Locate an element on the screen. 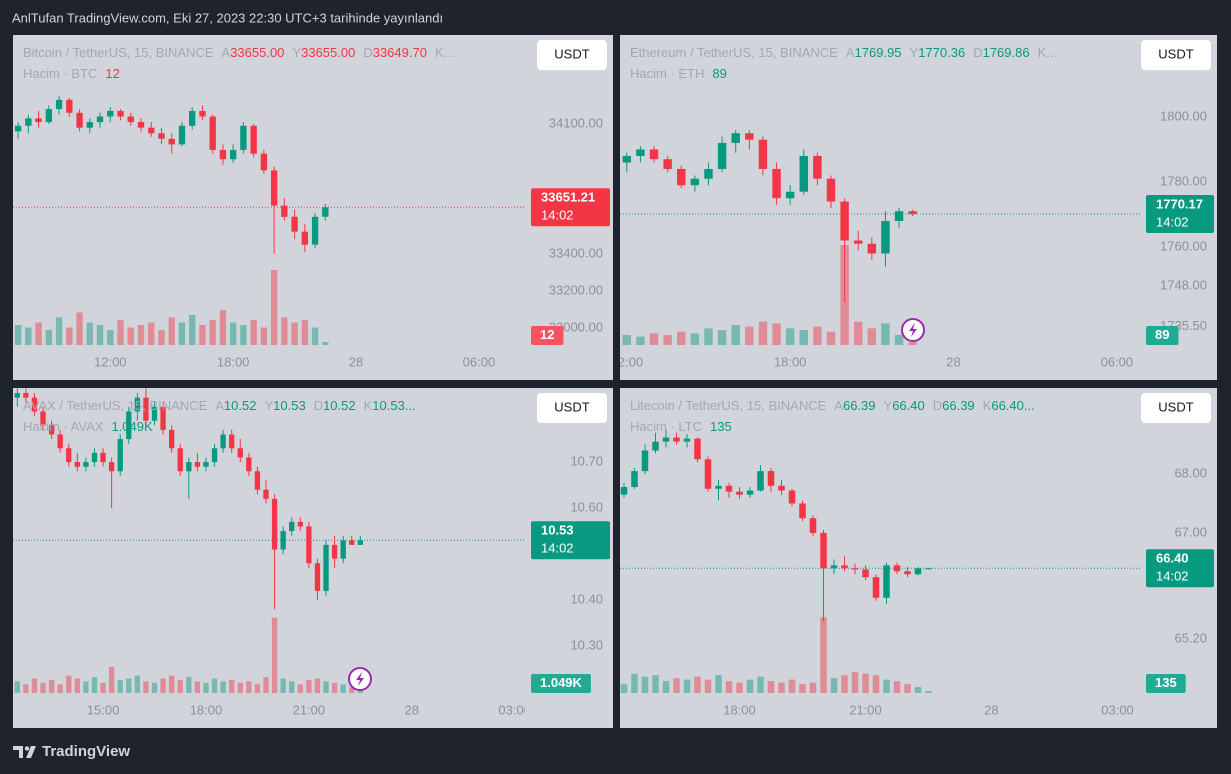 This screenshot has width=1231, height=774. y-tick-label: 65.20 is located at coordinates (1190, 637).